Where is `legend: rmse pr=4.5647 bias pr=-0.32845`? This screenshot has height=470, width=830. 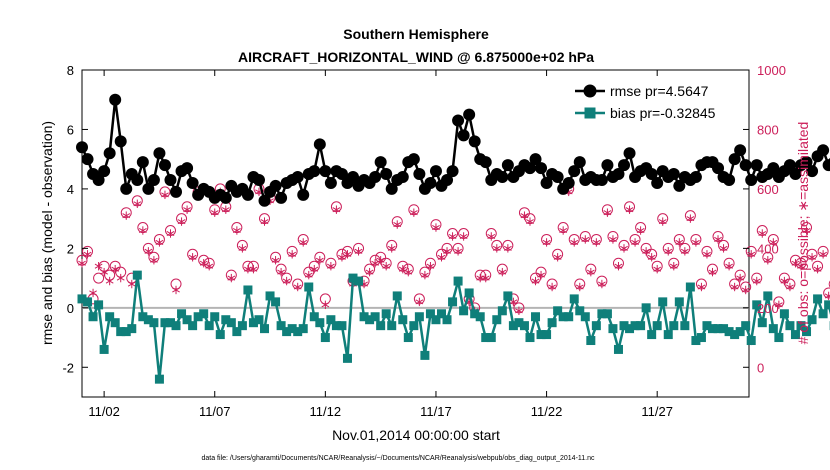
legend: rmse pr=4.5647 bias pr=-0.32845 is located at coordinates (656, 102).